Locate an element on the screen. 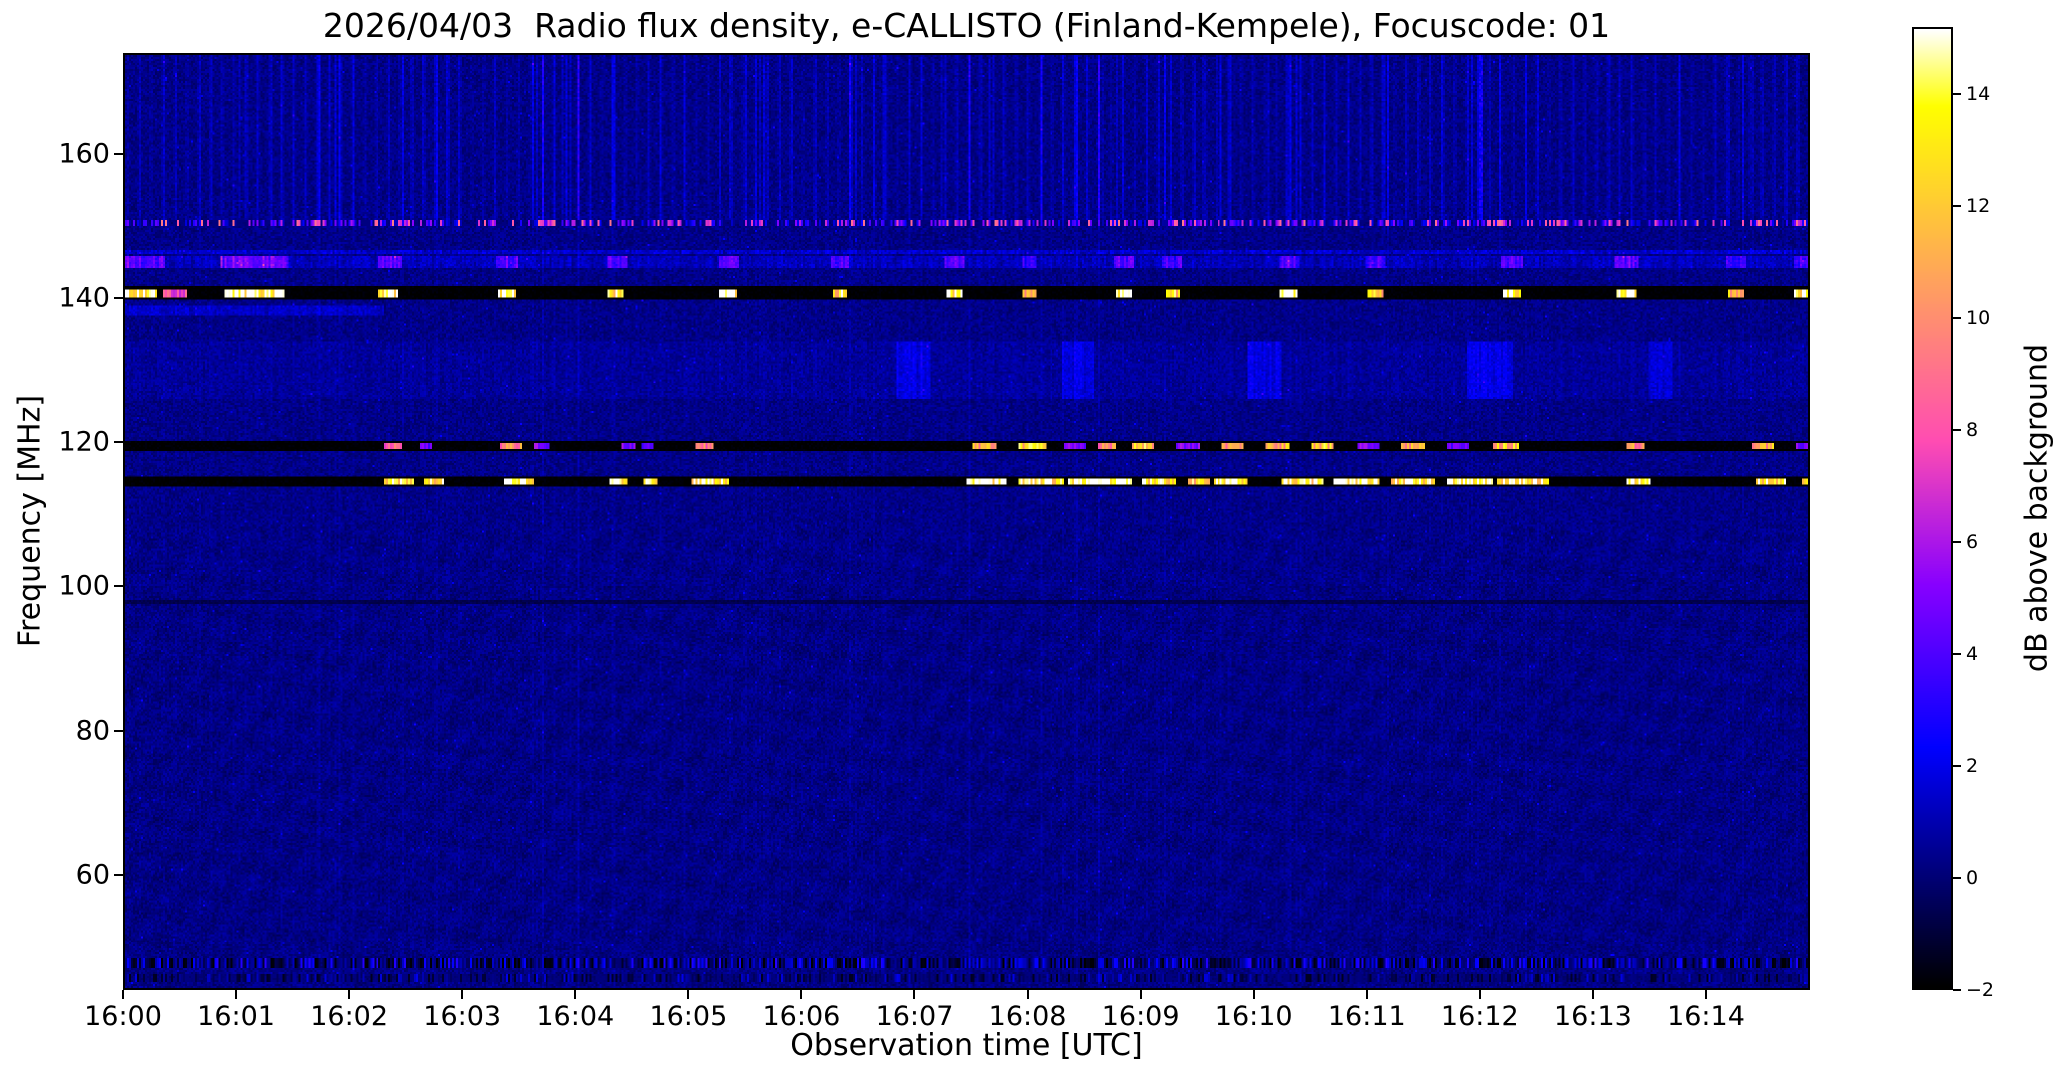 This screenshot has width=2066, height=1067. x-tick-label: 16:00 is located at coordinates (123, 1016).